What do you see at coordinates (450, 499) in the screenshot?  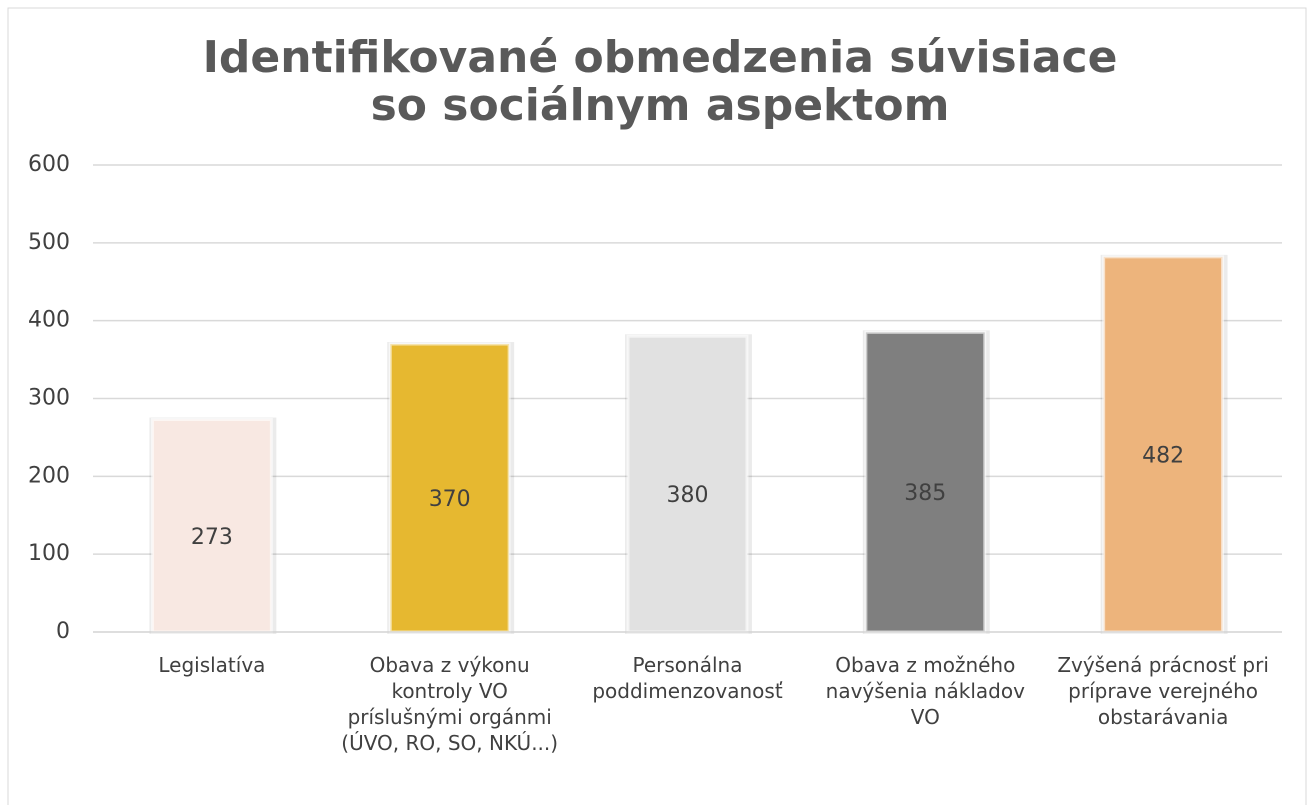 I see `data-label: 370` at bounding box center [450, 499].